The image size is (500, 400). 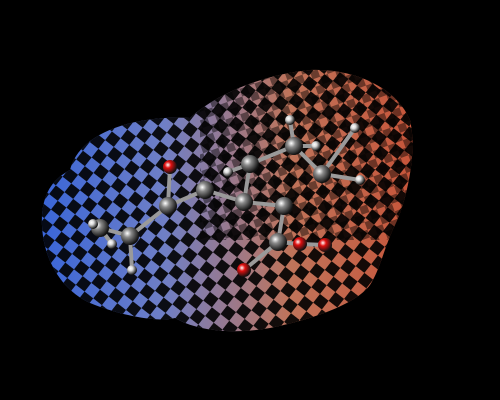 I want to click on bond, so click(x=338, y=151).